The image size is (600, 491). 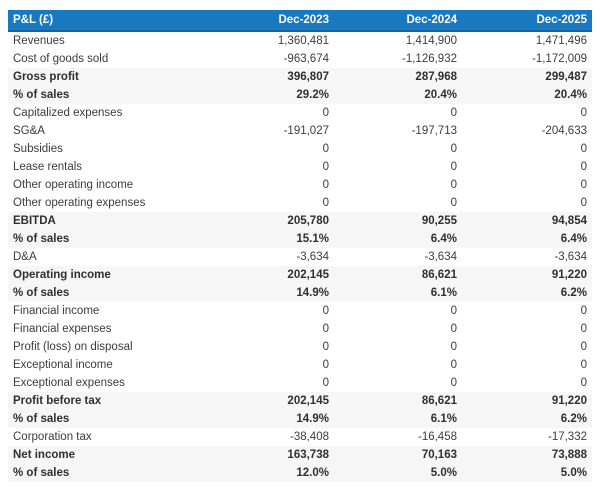 I want to click on cell-value: 20.4%, so click(x=527, y=95).